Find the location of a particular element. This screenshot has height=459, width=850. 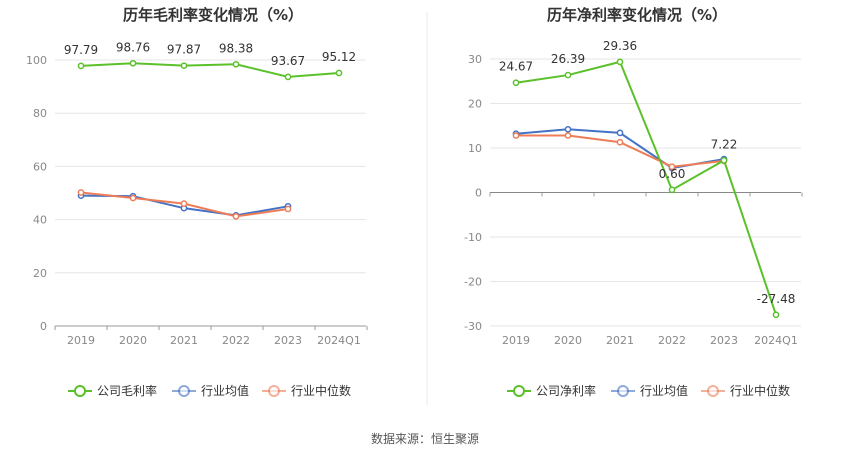

data-label: 93.67 is located at coordinates (288, 61).